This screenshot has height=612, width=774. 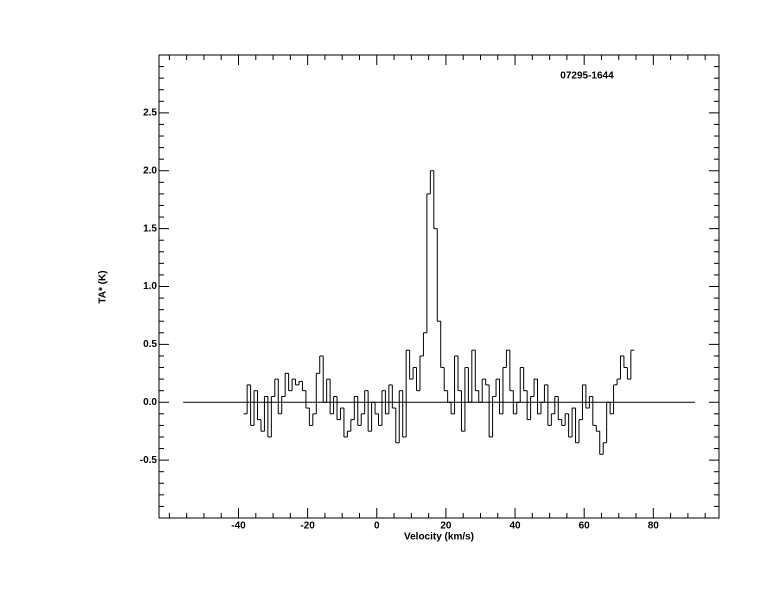 What do you see at coordinates (238, 526) in the screenshot?
I see `x-tick-label: -40` at bounding box center [238, 526].